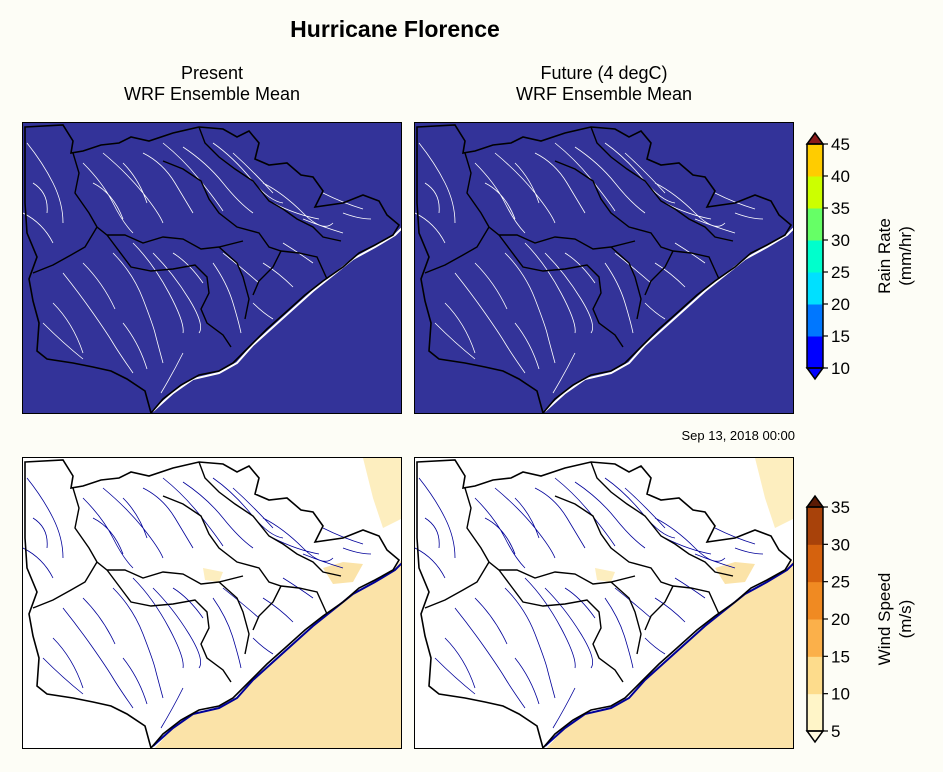 The width and height of the screenshot is (943, 772). I want to click on rain-colorbar-frame, so click(815, 256).